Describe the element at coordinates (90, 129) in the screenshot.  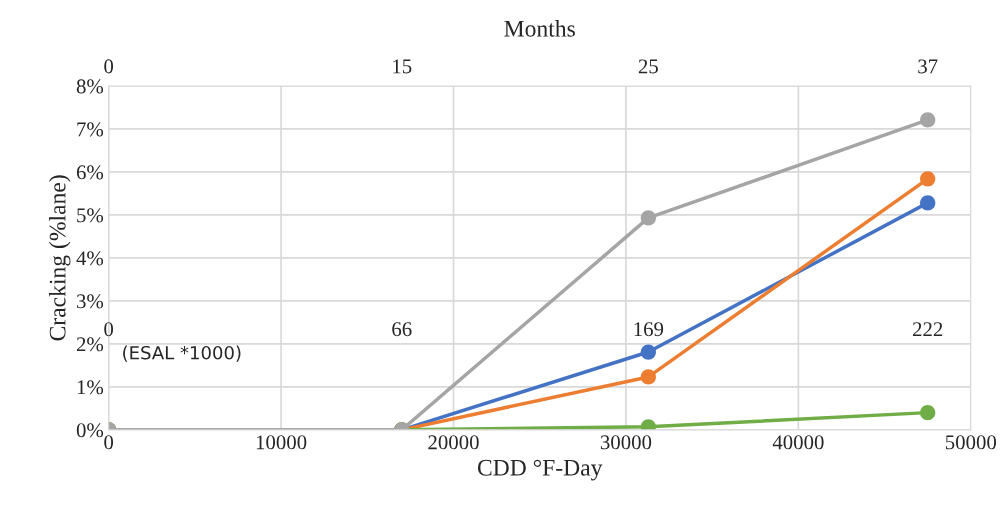
I see `y-tick-label: 7%` at that location.